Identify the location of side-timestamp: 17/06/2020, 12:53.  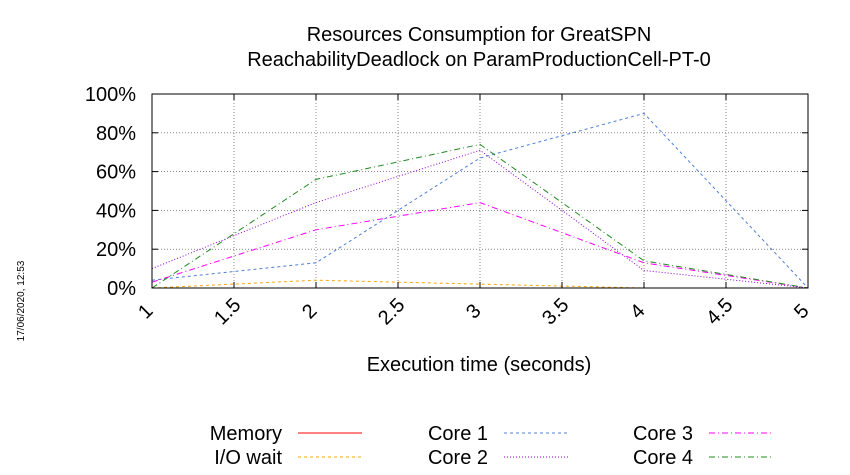
(21, 300).